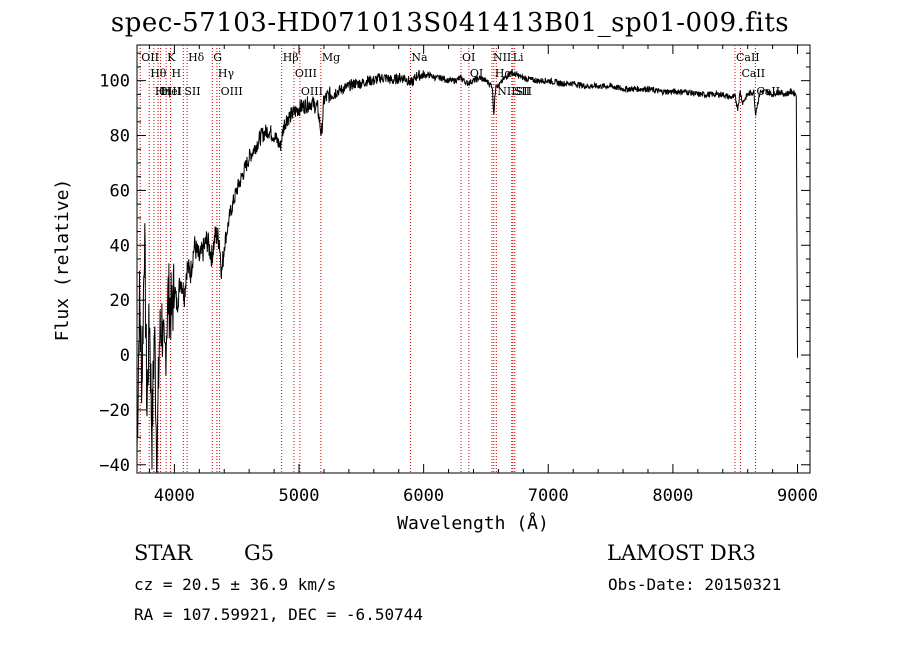  I want to click on object-subclass: G5, so click(259, 553).